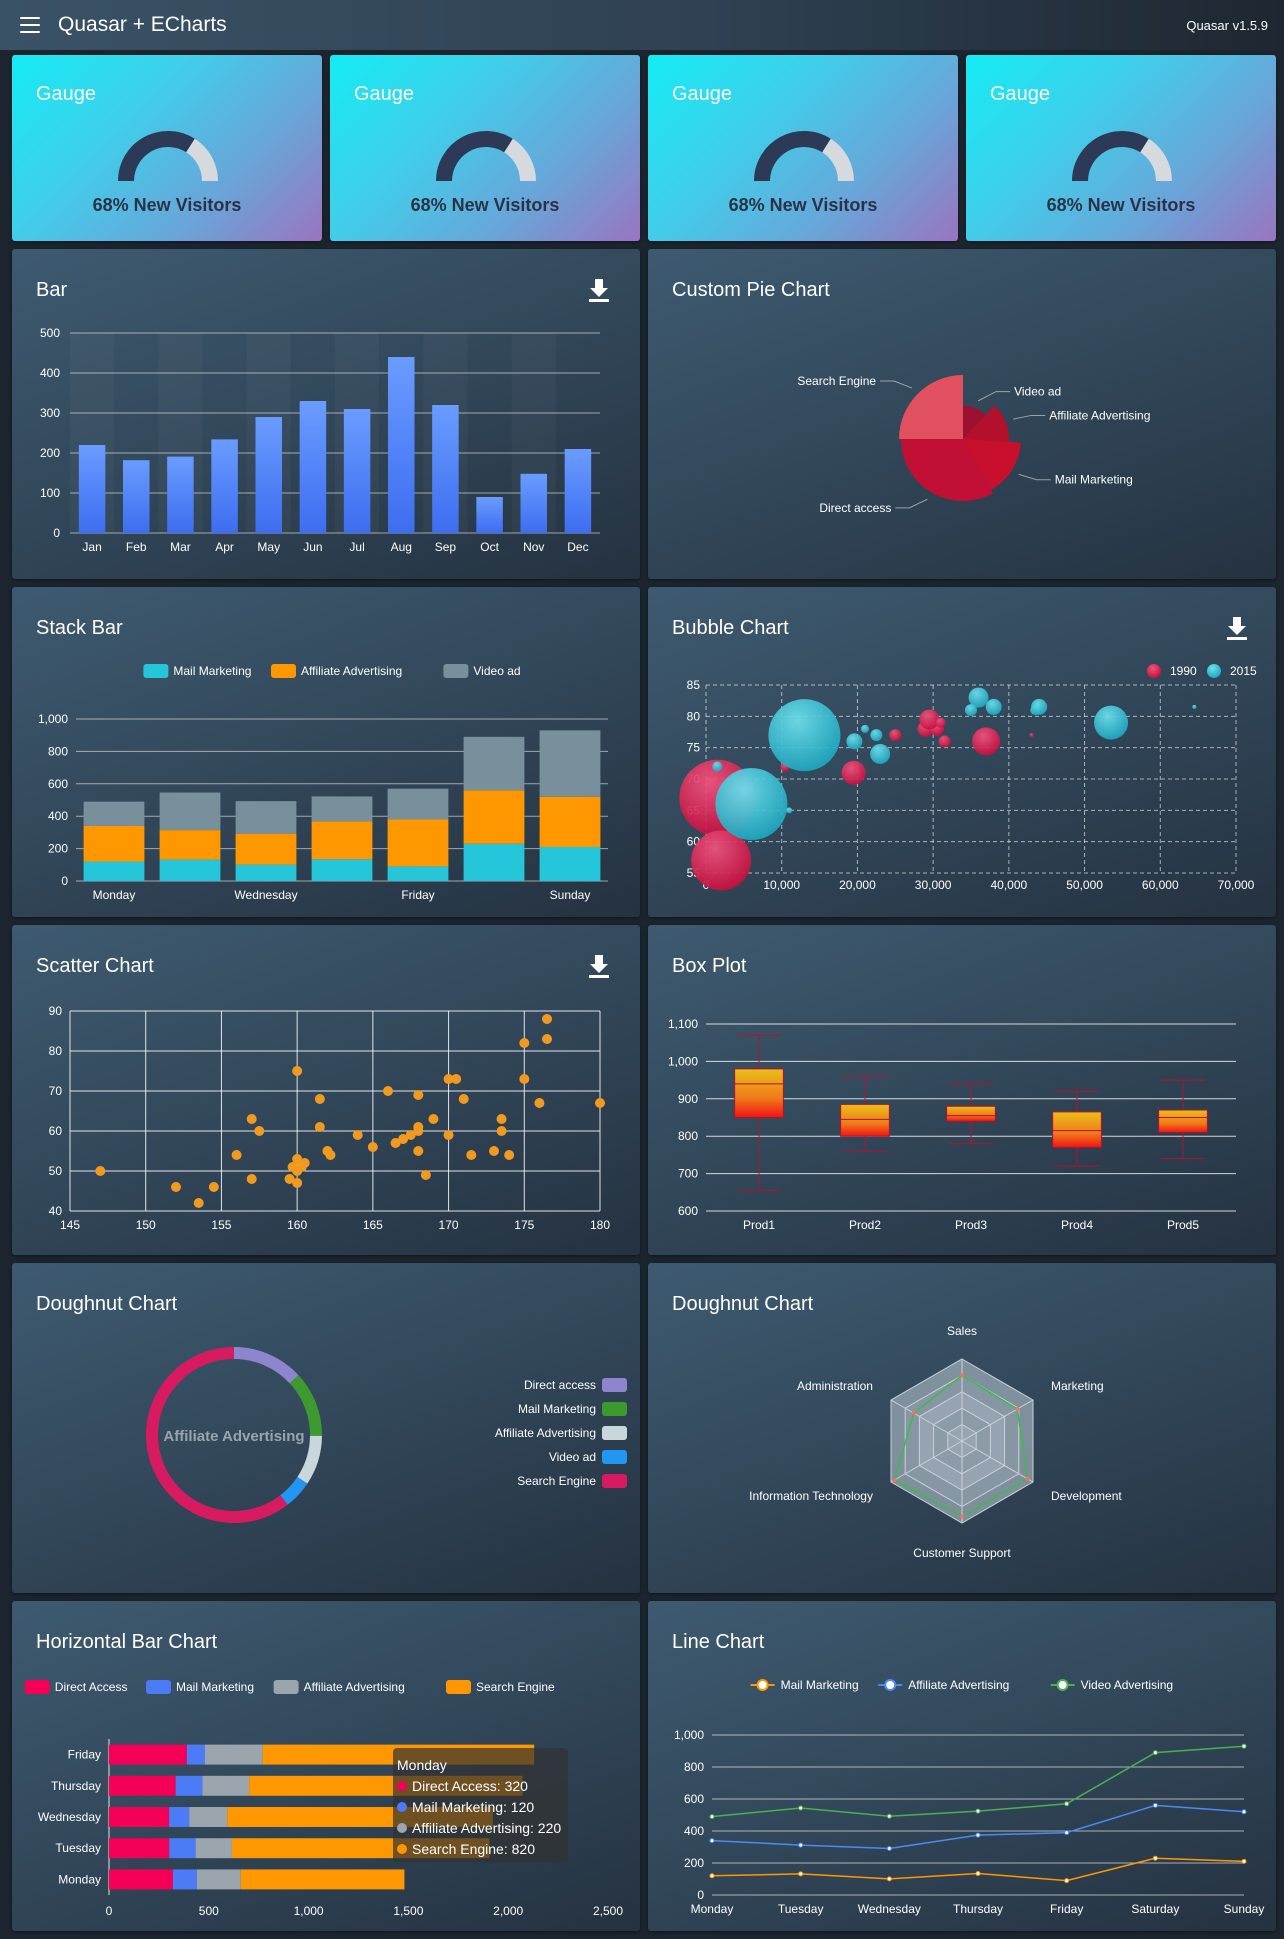 Image resolution: width=1284 pixels, height=1939 pixels. Describe the element at coordinates (857, 885) in the screenshot. I see `x-tick-label: 20,000` at that location.